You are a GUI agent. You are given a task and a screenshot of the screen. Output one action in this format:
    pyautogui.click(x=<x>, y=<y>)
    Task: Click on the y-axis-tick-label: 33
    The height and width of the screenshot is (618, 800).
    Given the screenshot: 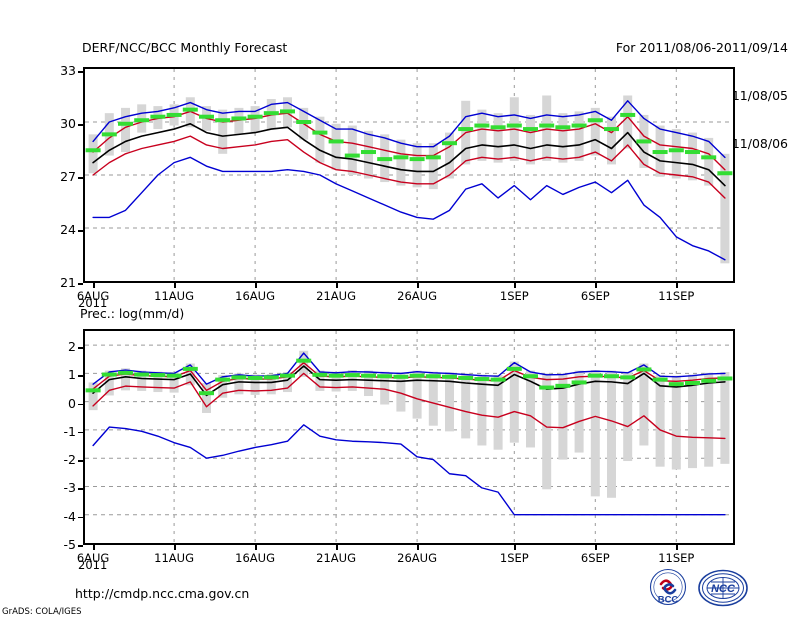 What is the action you would take?
    pyautogui.click(x=68, y=70)
    